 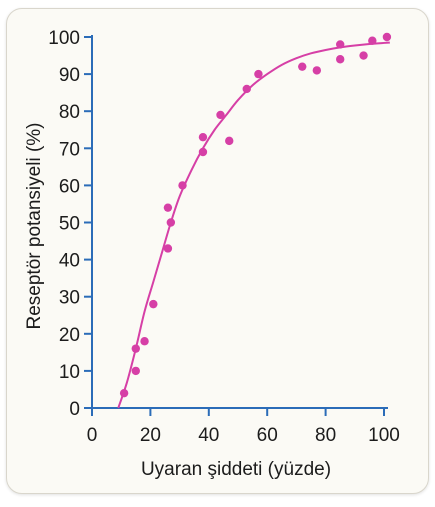 I want to click on y-tick-label: 90, so click(x=69, y=75).